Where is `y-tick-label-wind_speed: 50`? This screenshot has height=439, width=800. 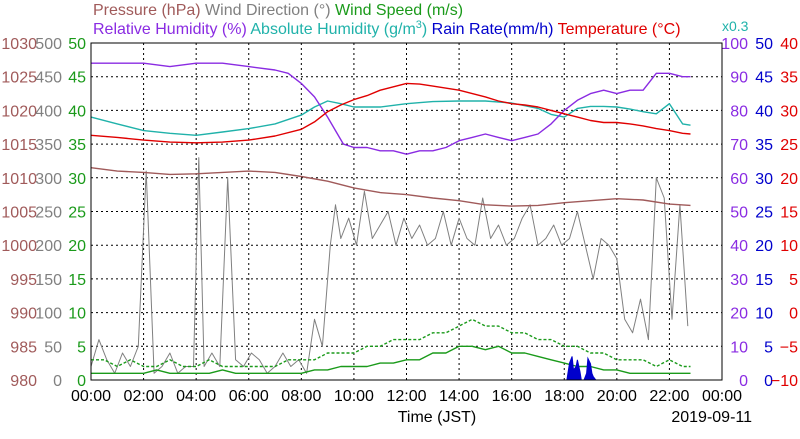
y-tick-label-wind_speed: 50 is located at coordinates (77, 44).